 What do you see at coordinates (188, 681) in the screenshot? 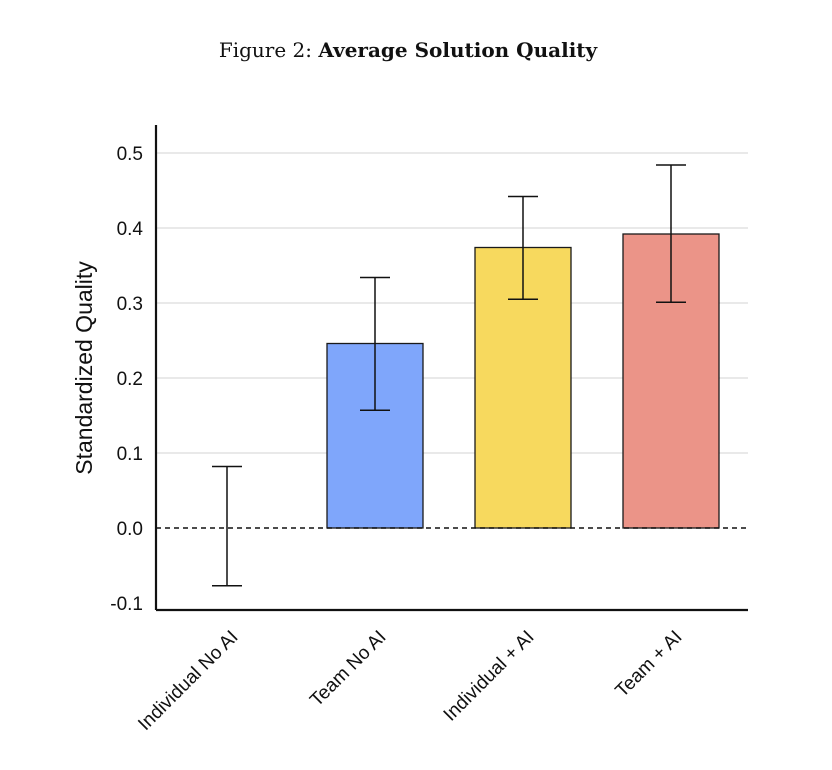
I see `x-tick-label-0: Individual No AI` at bounding box center [188, 681].